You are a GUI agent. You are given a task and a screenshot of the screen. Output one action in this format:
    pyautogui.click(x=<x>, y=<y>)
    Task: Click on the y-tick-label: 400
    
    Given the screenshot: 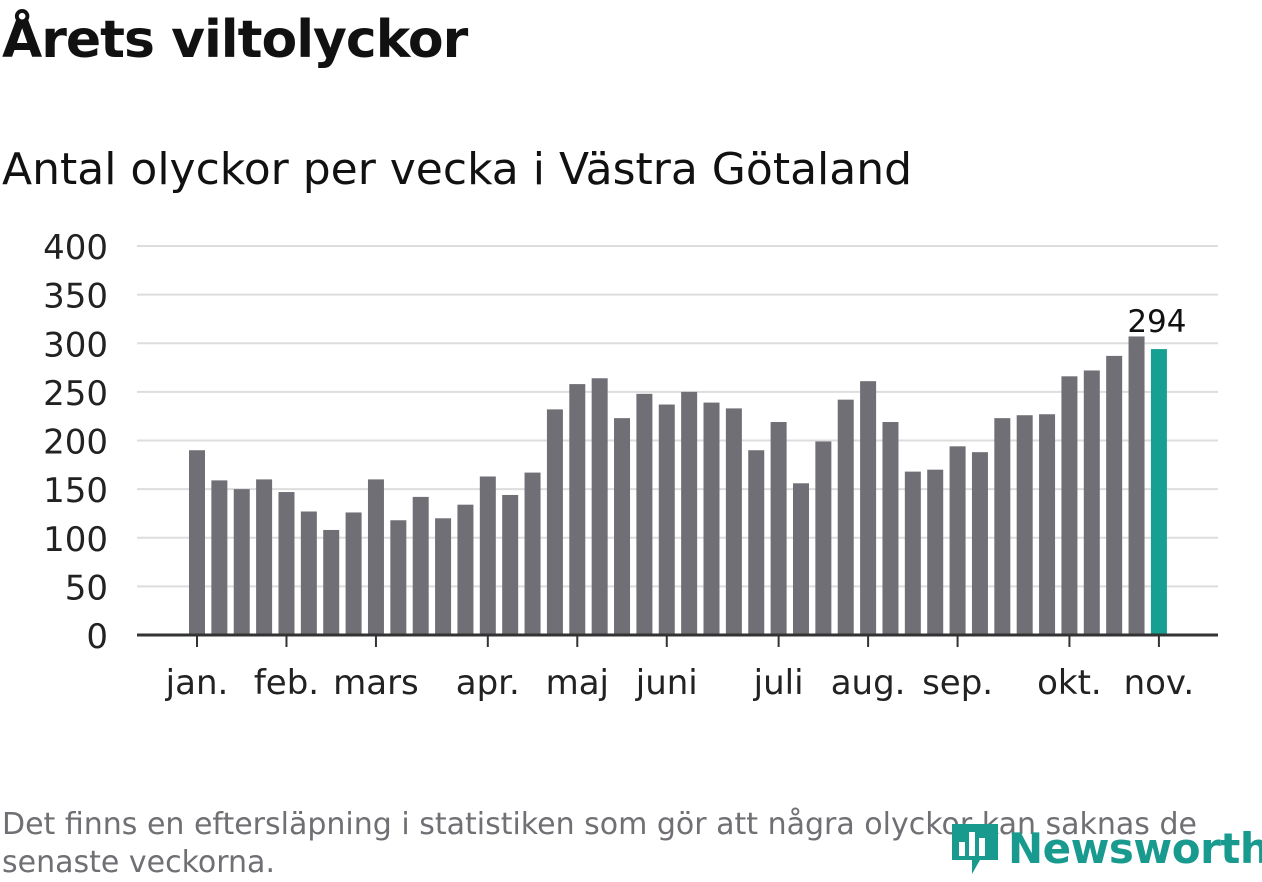 What is the action you would take?
    pyautogui.click(x=75, y=248)
    